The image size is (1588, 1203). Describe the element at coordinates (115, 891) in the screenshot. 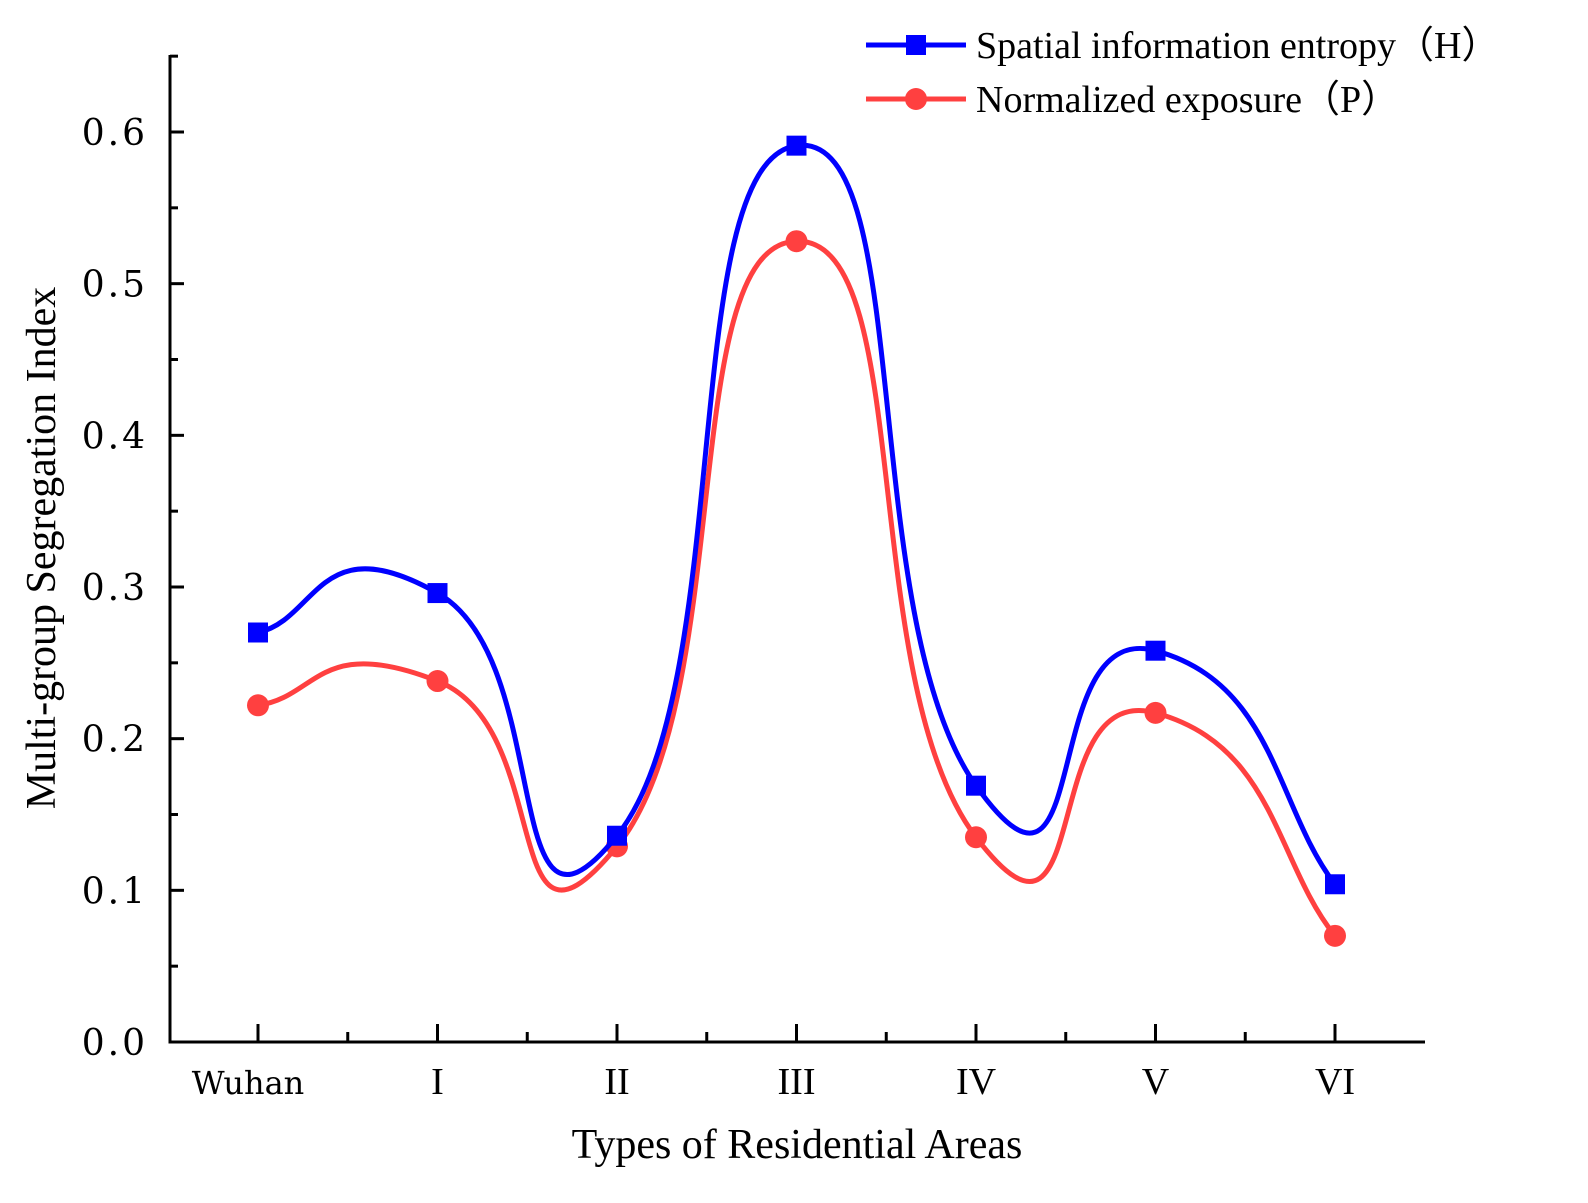

I see `y-tick-label: 0.1` at that location.